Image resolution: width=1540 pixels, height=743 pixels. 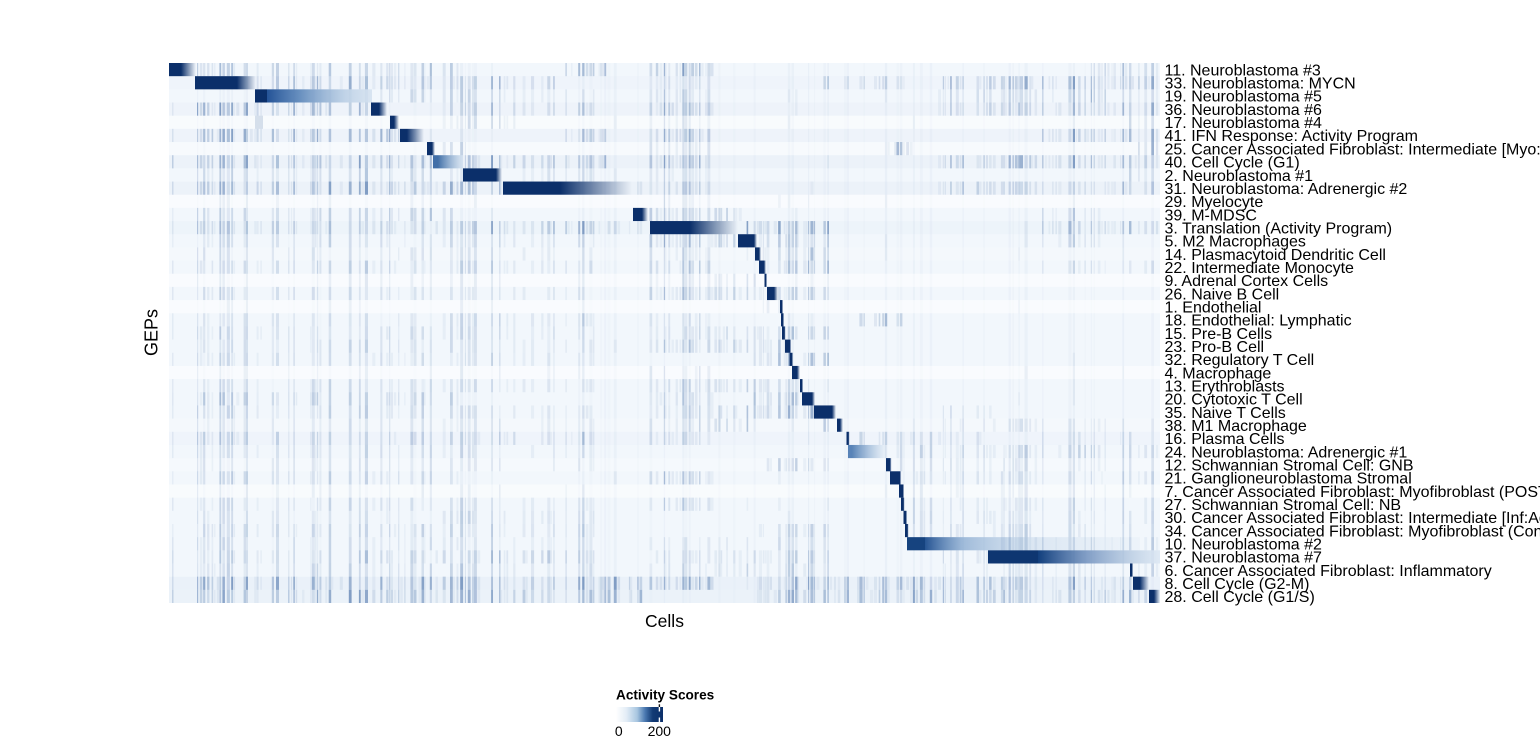 What do you see at coordinates (1286, 189) in the screenshot?
I see `svg-text:31. Neuroblastoma: Adrenergic: 31. Neuroblastoma: Adrenergic #2` at bounding box center [1286, 189].